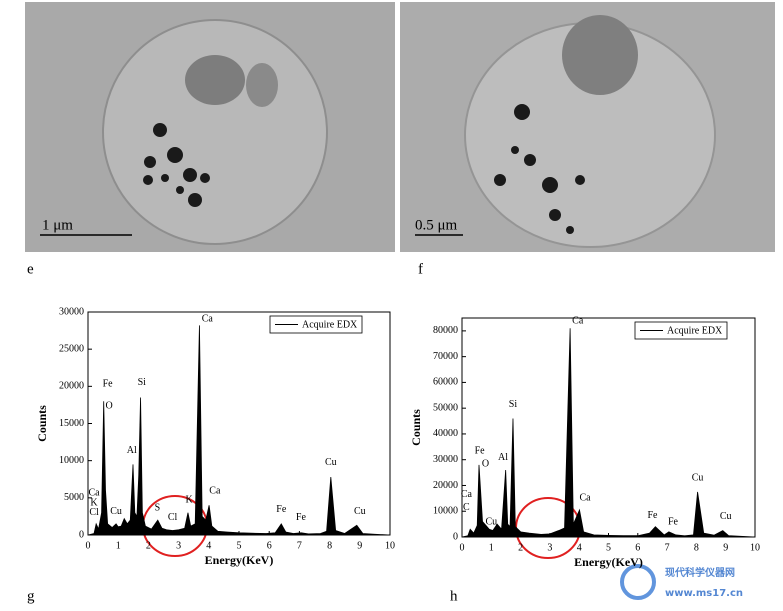  What do you see at coordinates (466, 507) in the screenshot?
I see `peak-label: C` at bounding box center [466, 507].